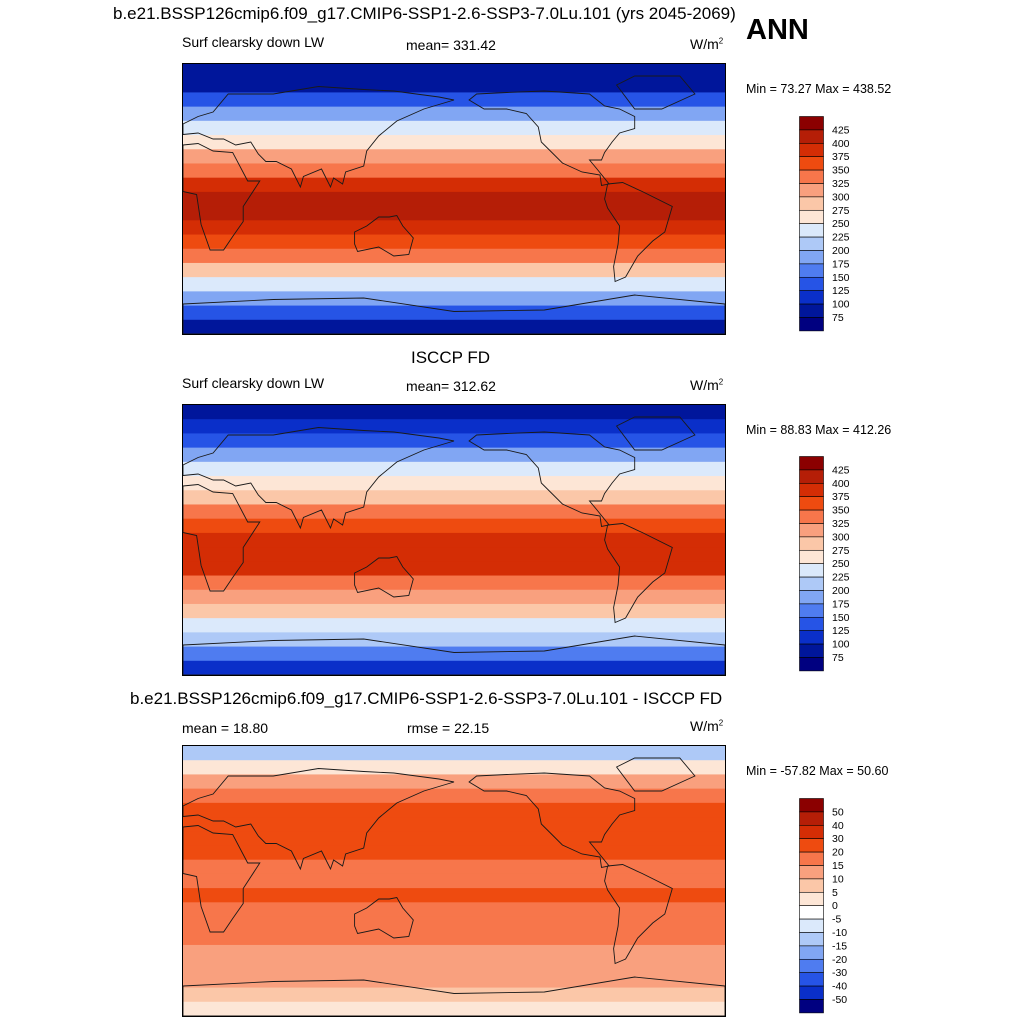 This screenshot has width=1024, height=1024. What do you see at coordinates (841, 278) in the screenshot?
I see `colorbar-label: 150` at bounding box center [841, 278].